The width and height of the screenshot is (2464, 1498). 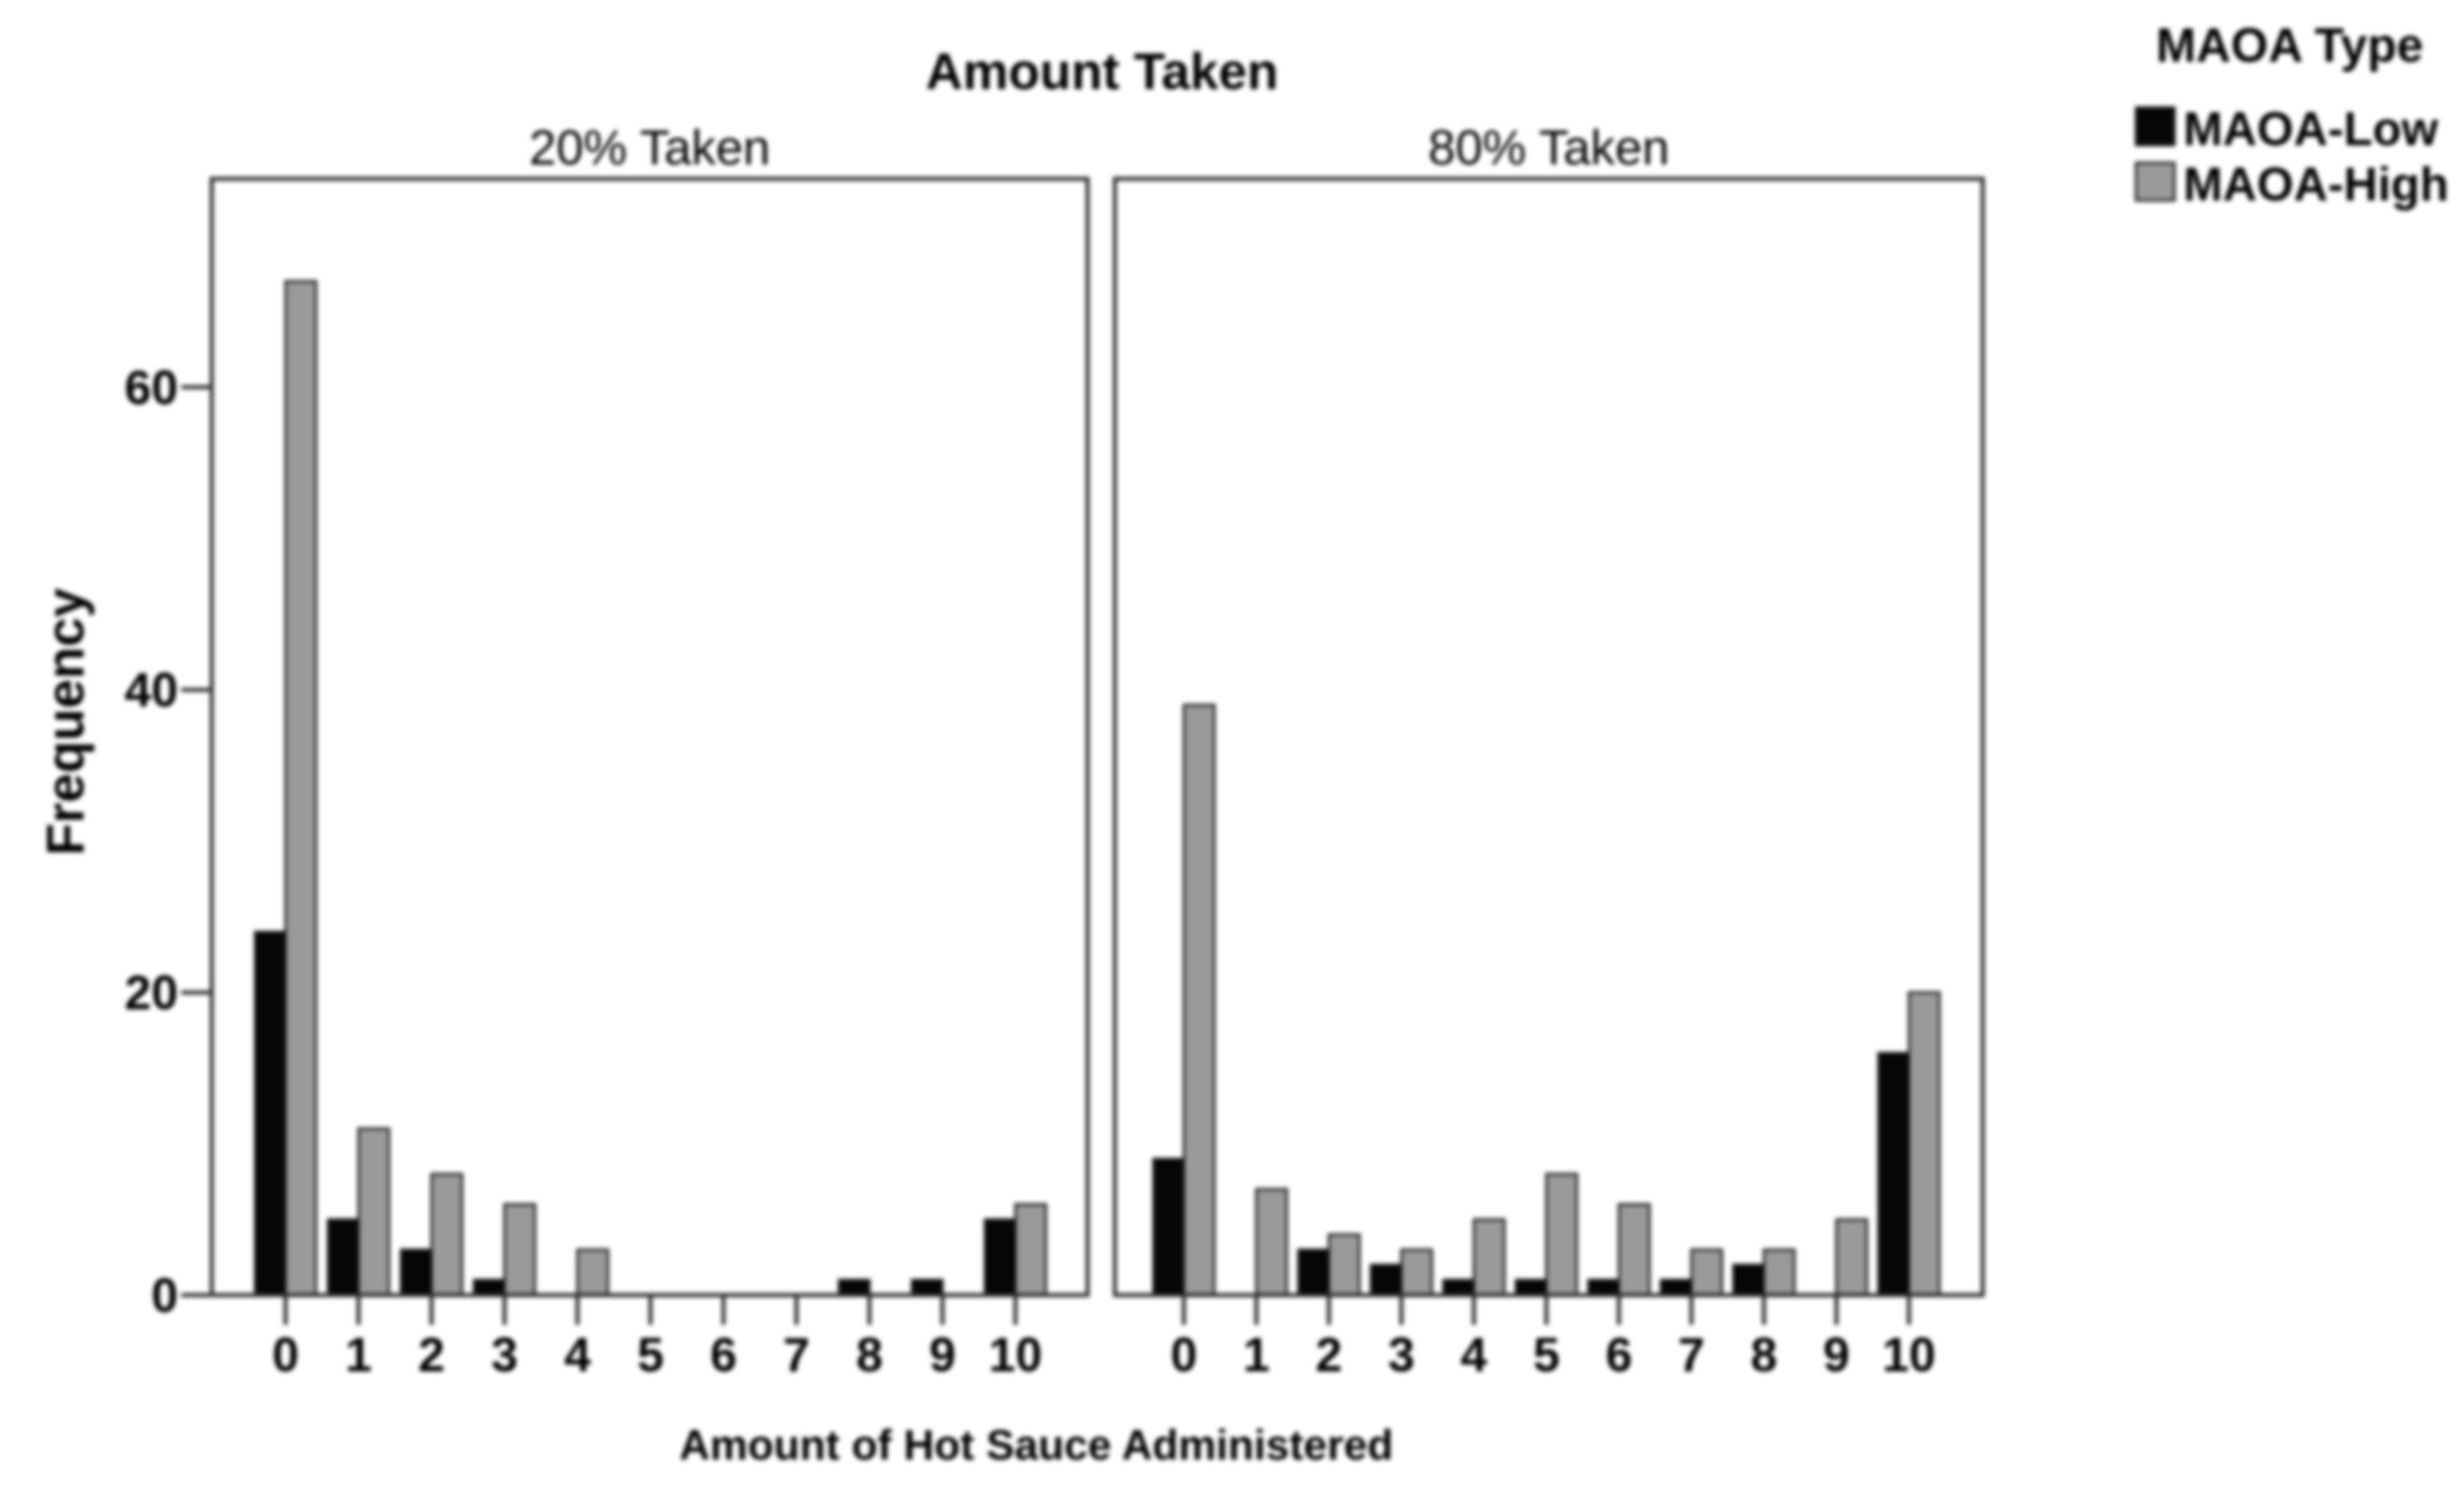 What do you see at coordinates (650, 147) in the screenshot?
I see `svg-text: 20% Taken` at bounding box center [650, 147].